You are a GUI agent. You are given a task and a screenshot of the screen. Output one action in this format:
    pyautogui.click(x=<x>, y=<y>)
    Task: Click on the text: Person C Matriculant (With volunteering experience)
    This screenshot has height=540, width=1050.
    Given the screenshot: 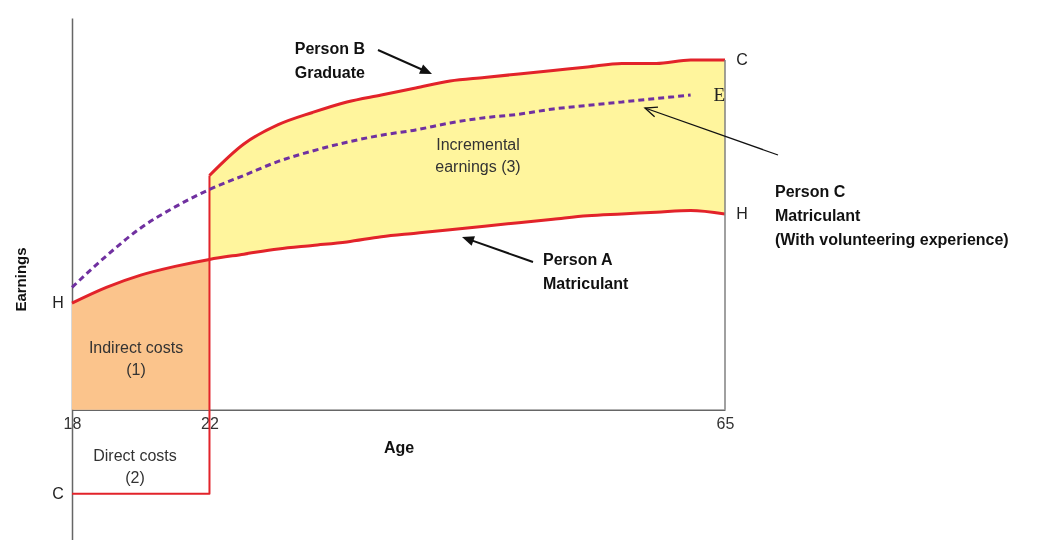 What is the action you would take?
    pyautogui.click(x=892, y=215)
    